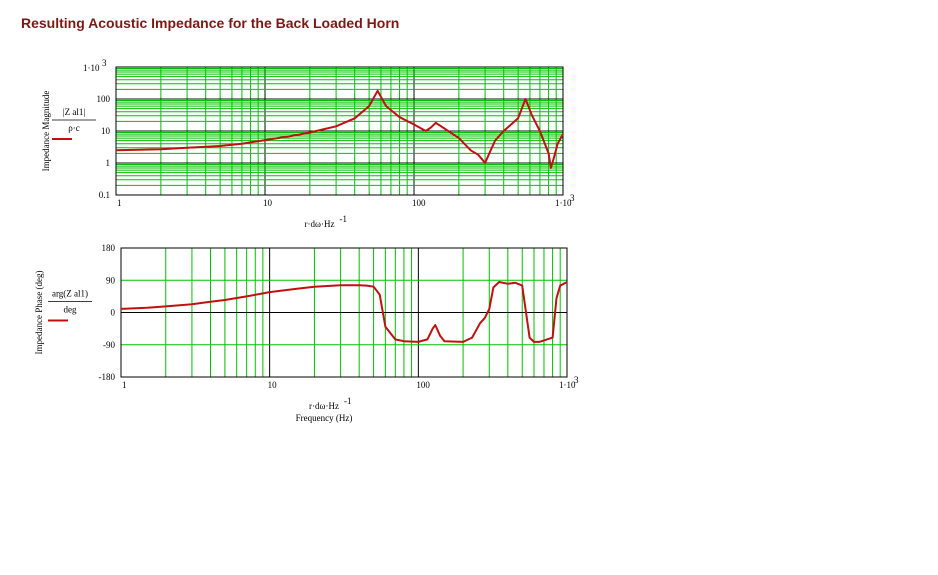 The width and height of the screenshot is (938, 575). I want to click on y-tick-label: 0, so click(113, 313).